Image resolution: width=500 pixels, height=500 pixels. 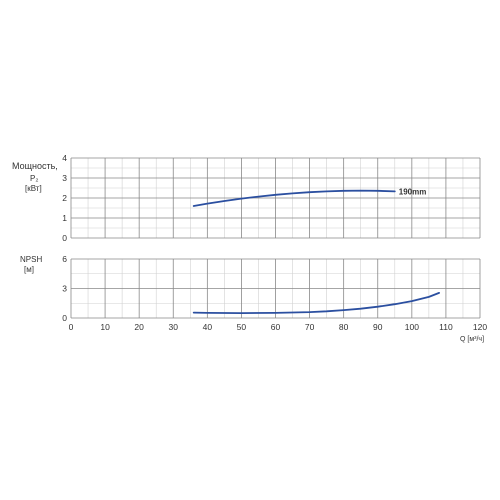 What do you see at coordinates (29, 269) in the screenshot?
I see `npsh-unit-label: [м]` at bounding box center [29, 269].